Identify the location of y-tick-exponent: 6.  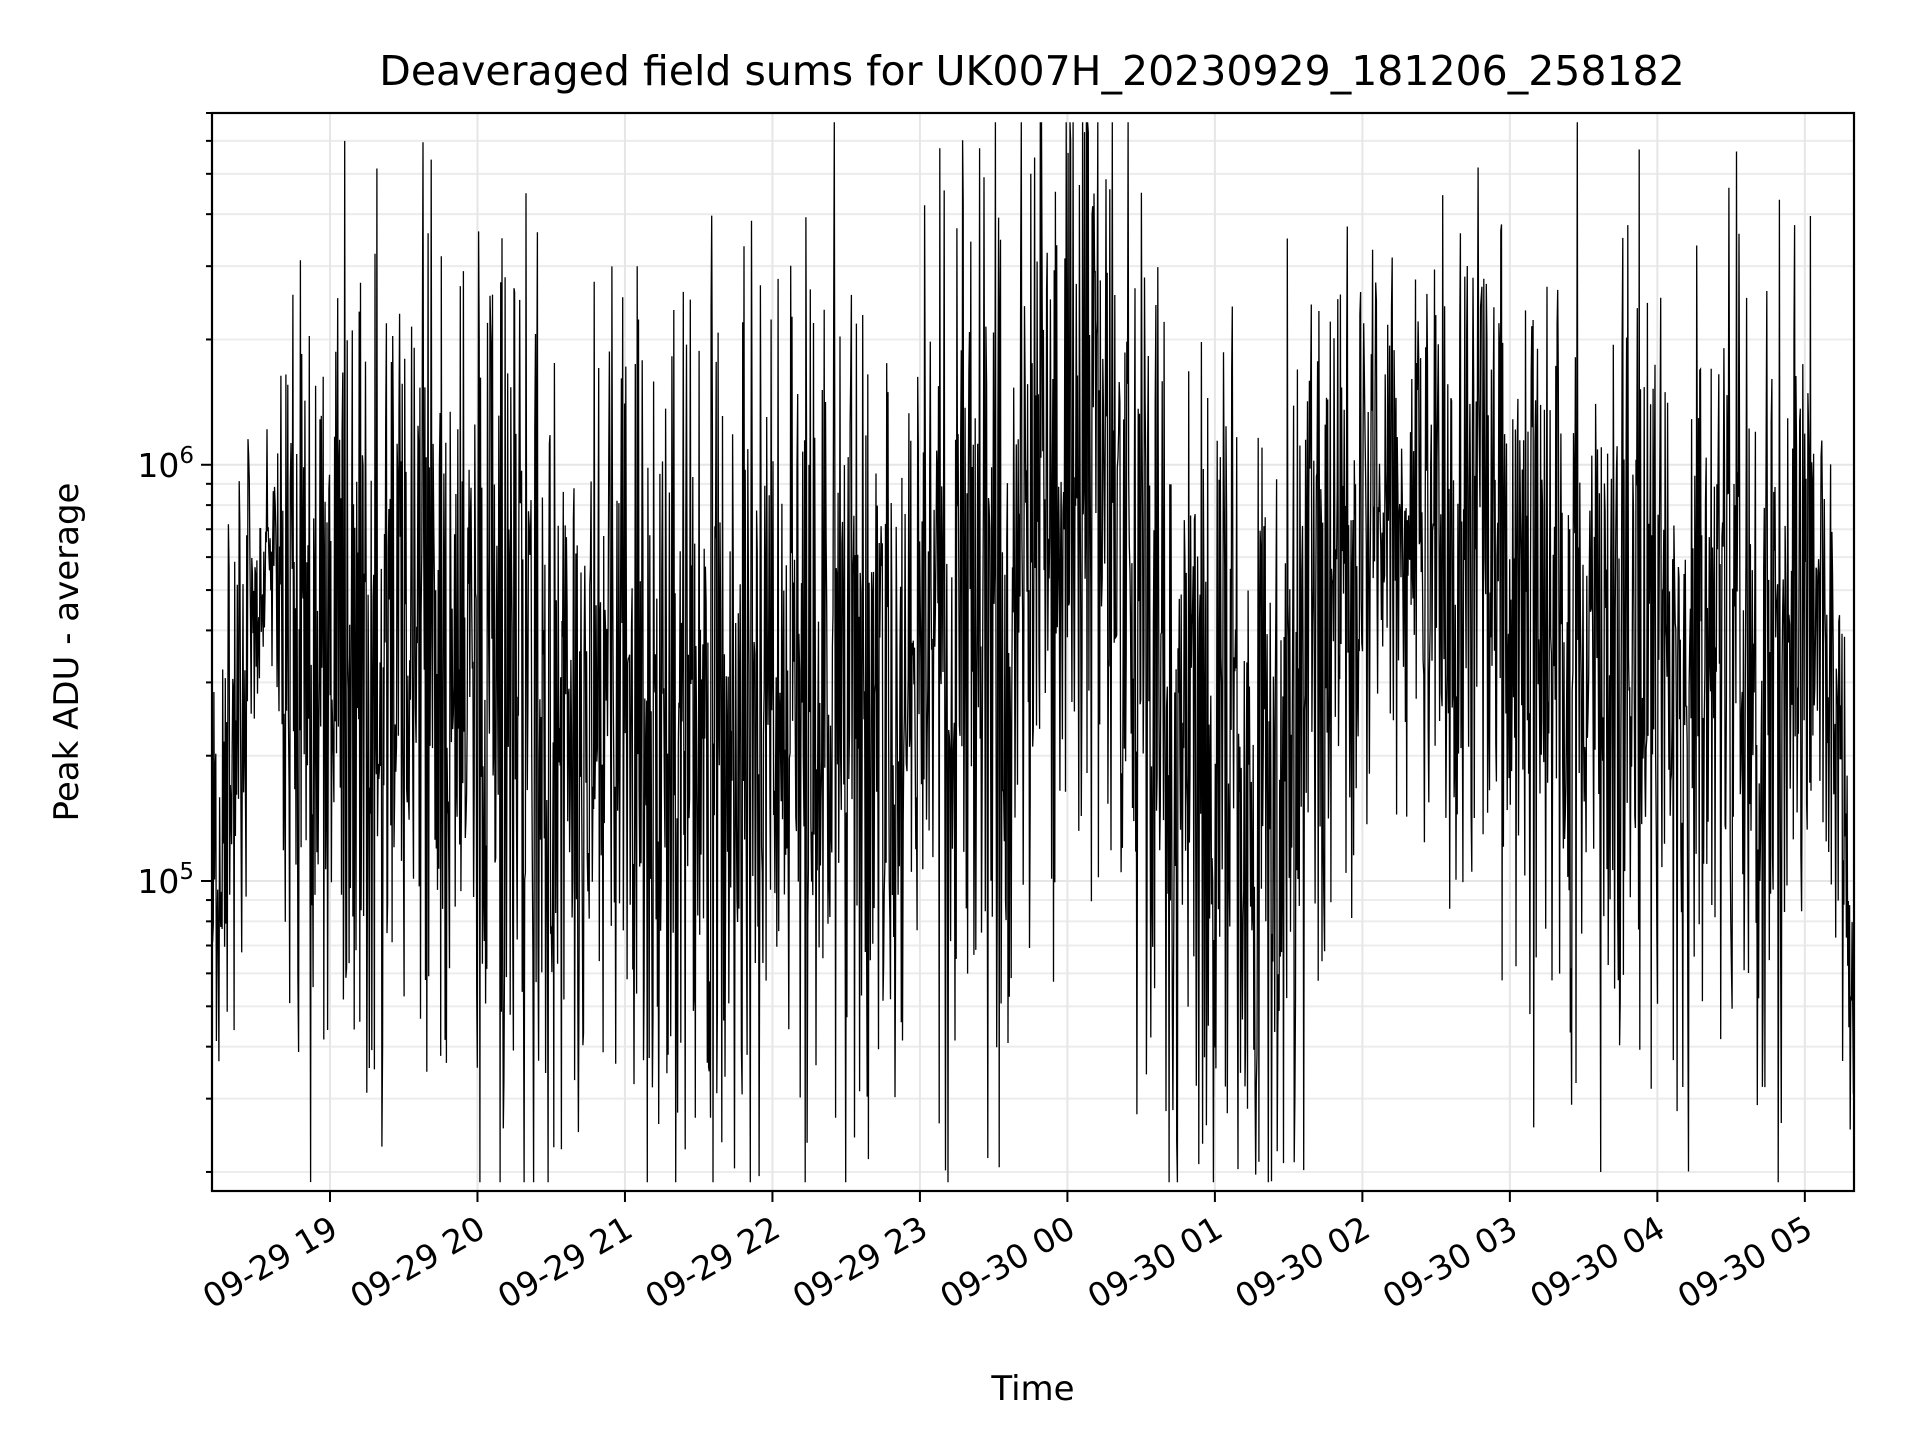
(186, 456).